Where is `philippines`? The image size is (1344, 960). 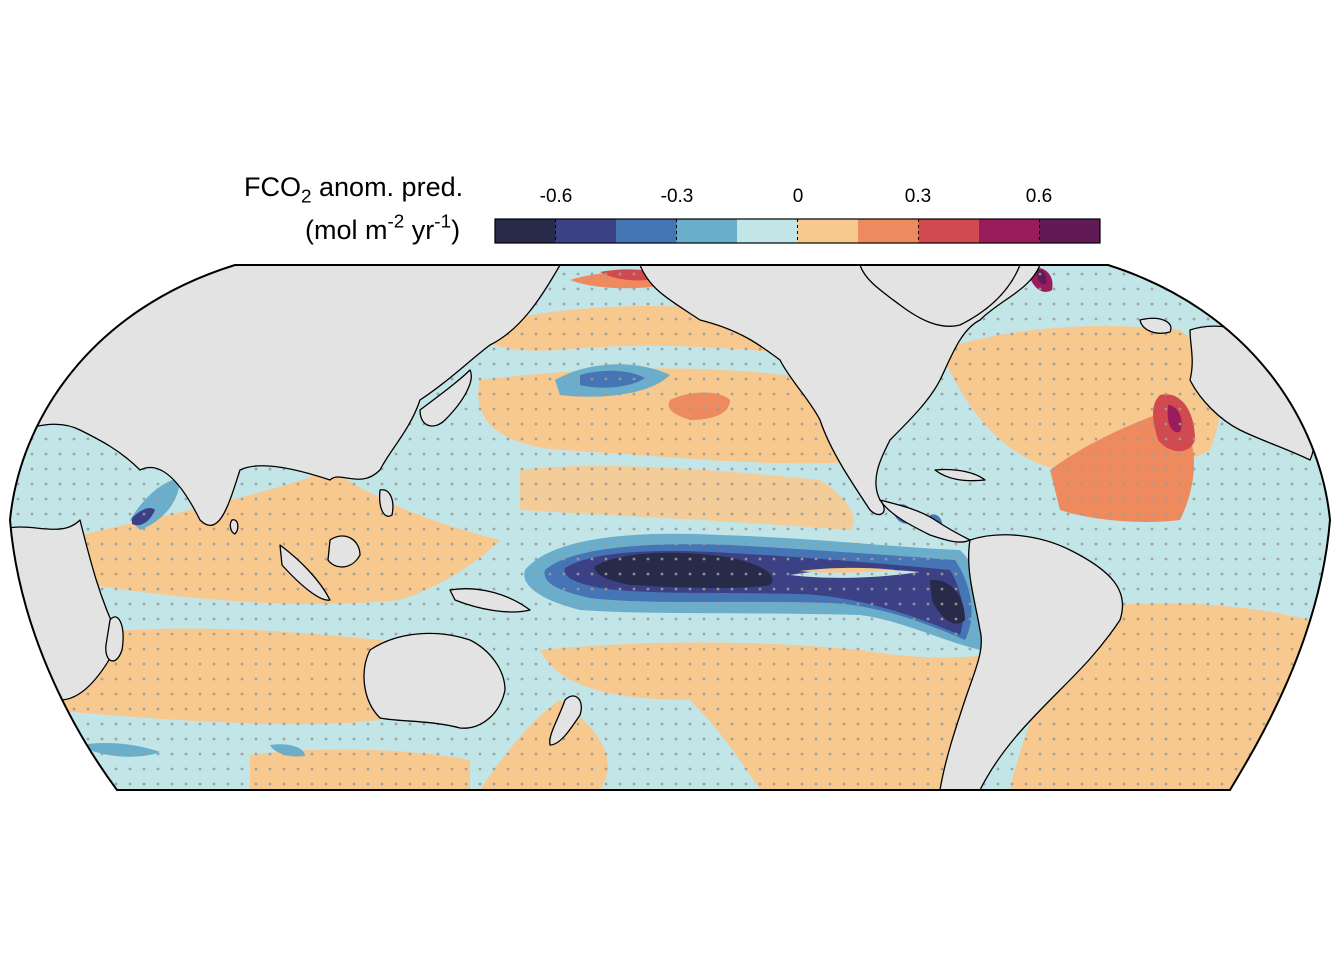 philippines is located at coordinates (386, 503).